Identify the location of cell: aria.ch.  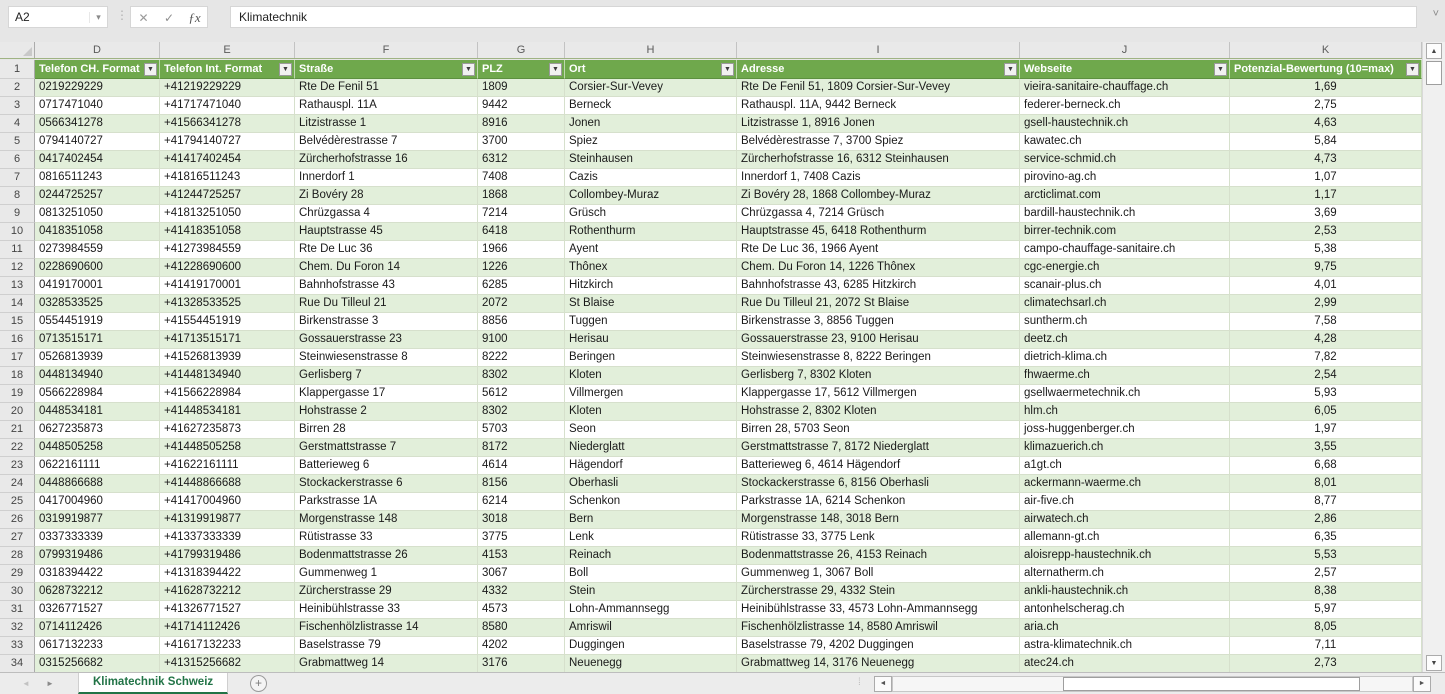
(1125, 628).